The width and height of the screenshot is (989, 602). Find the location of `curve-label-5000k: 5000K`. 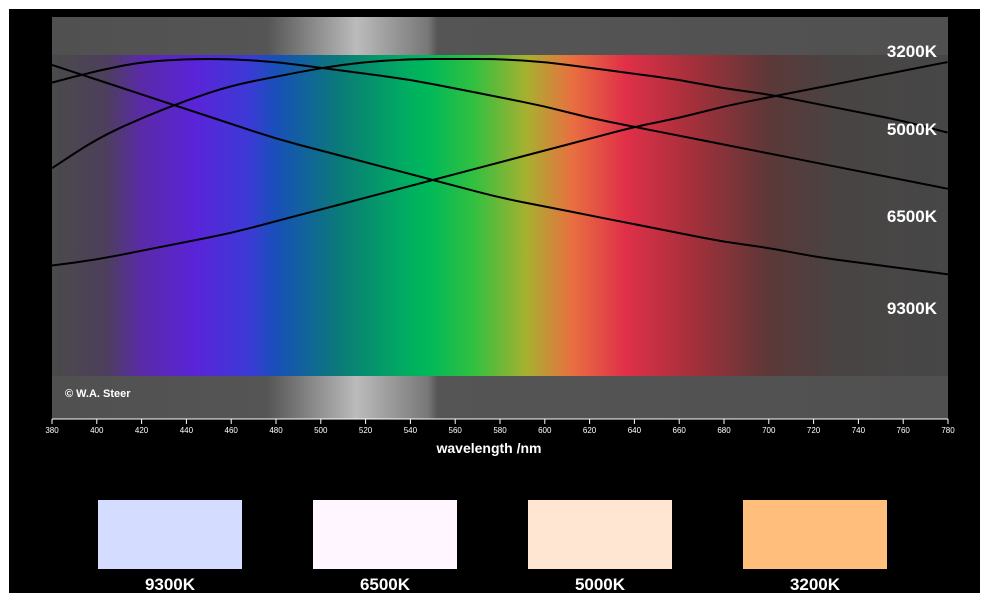

curve-label-5000k: 5000K is located at coordinates (912, 129).